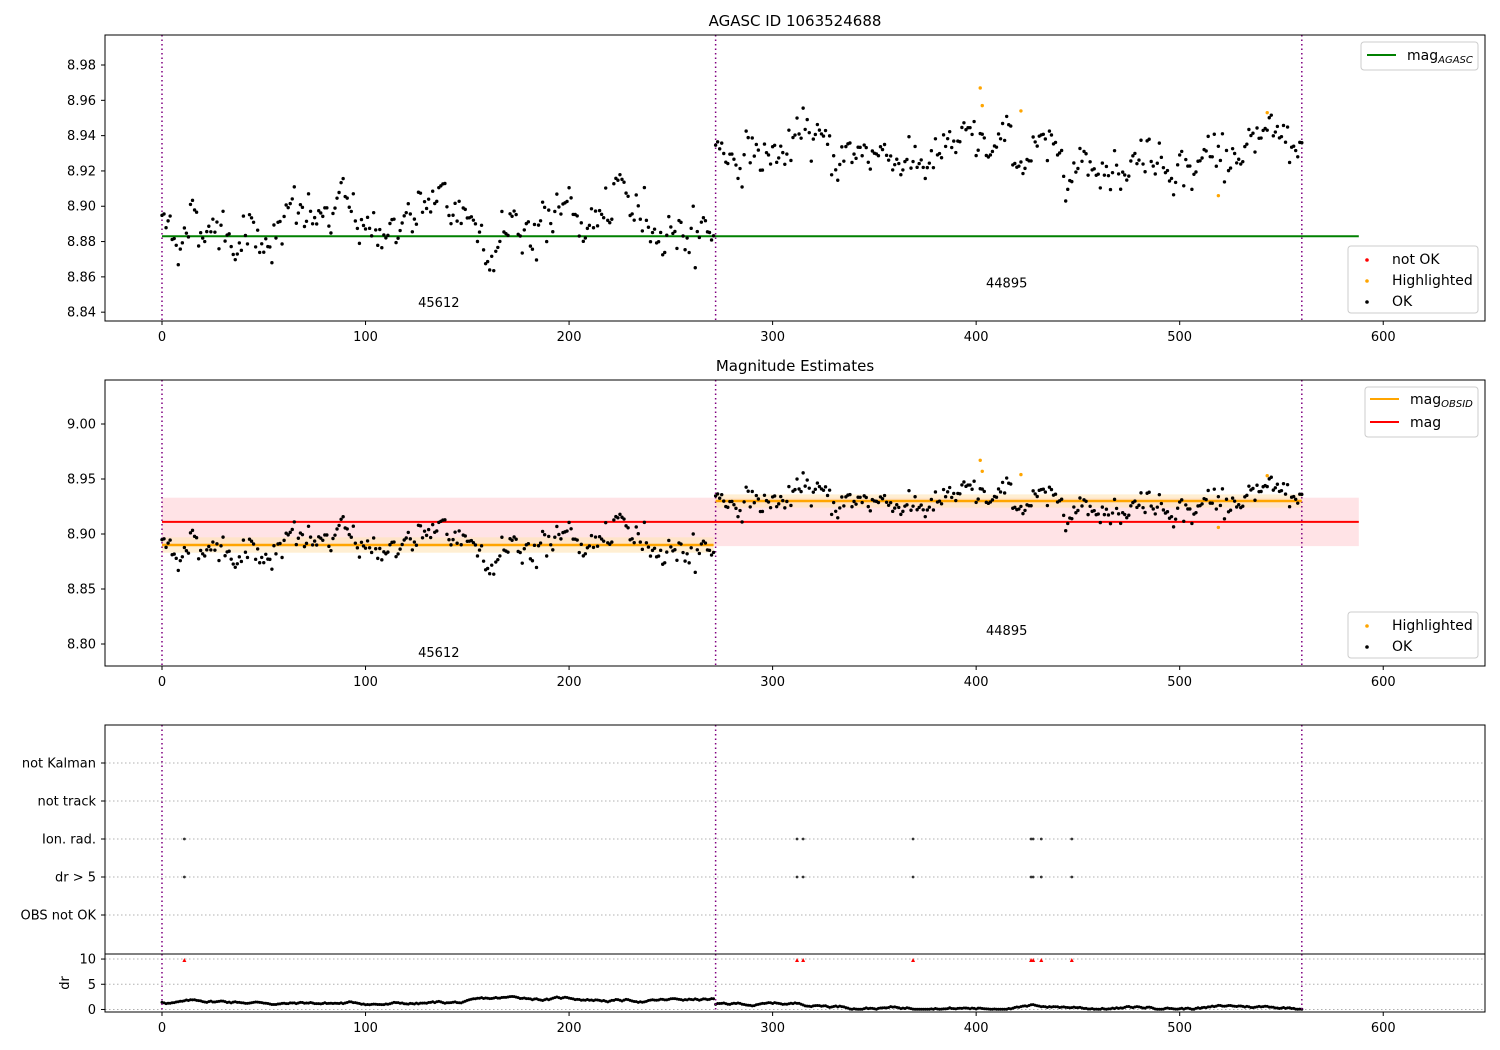 The image size is (1500, 1050). Describe the element at coordinates (438, 653) in the screenshot. I see `obs-label-45612: 45612` at that location.